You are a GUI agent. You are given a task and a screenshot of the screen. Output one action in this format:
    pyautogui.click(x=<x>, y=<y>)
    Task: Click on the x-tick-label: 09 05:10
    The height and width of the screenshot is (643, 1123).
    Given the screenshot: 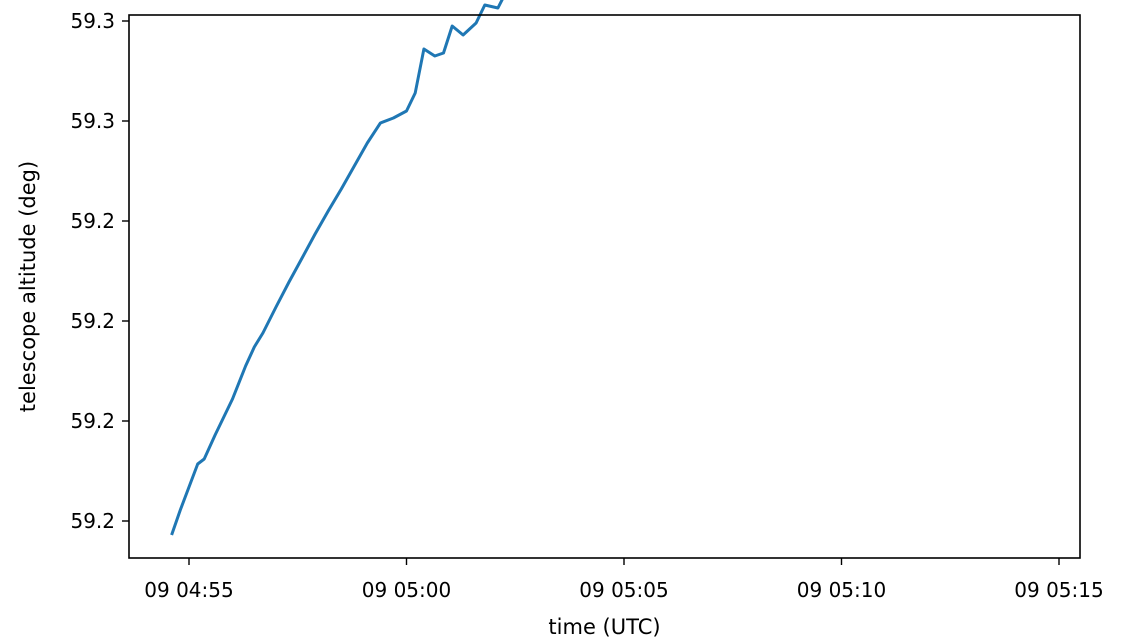 What is the action you would take?
    pyautogui.click(x=841, y=590)
    